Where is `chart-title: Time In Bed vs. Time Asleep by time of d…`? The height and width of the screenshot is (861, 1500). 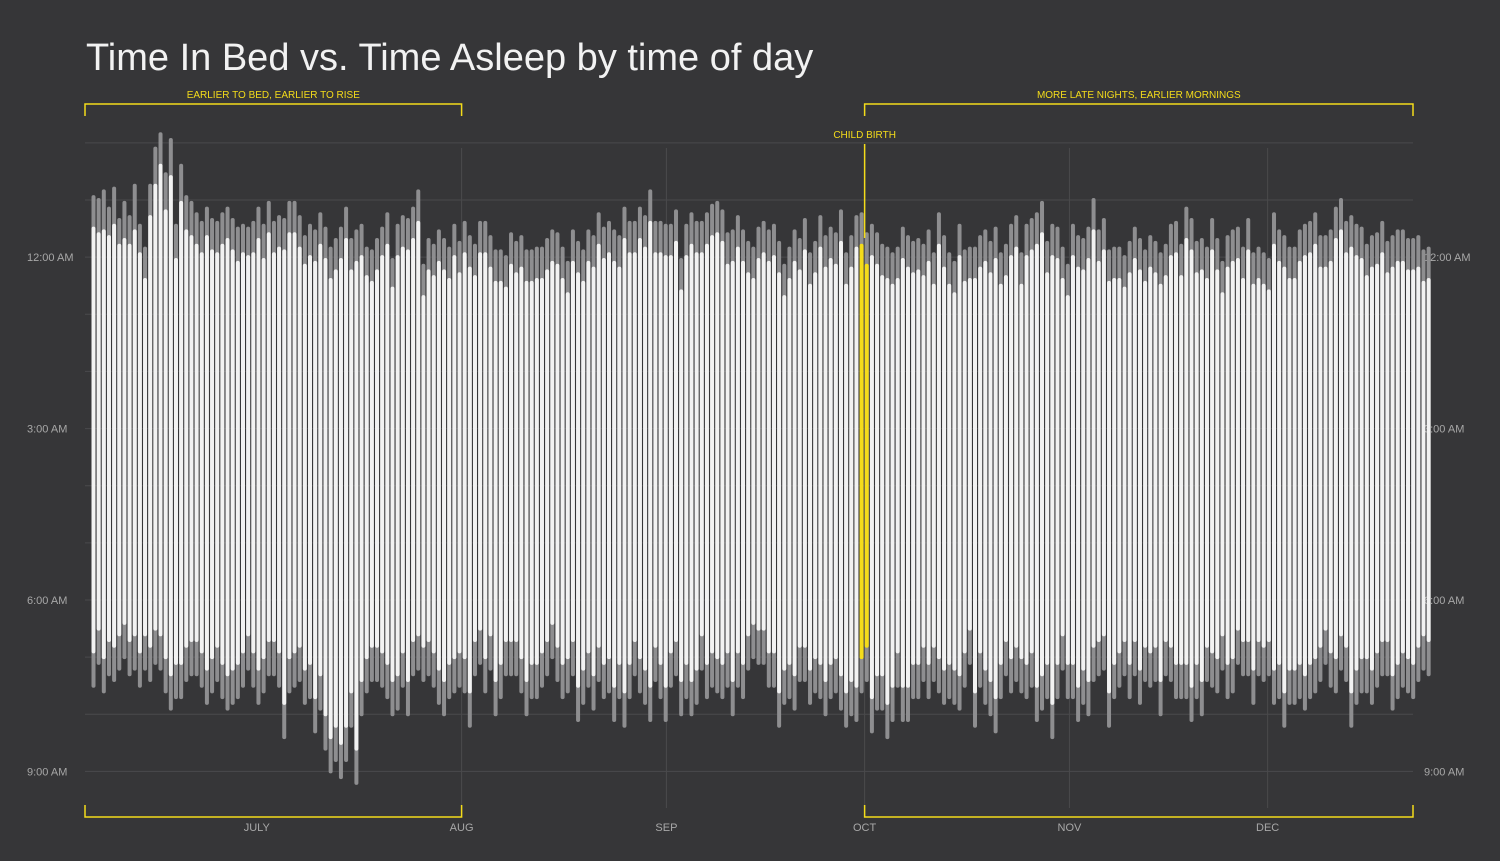
chart-title: Time In Bed vs. Time Asleep by time of d… is located at coordinates (449, 58).